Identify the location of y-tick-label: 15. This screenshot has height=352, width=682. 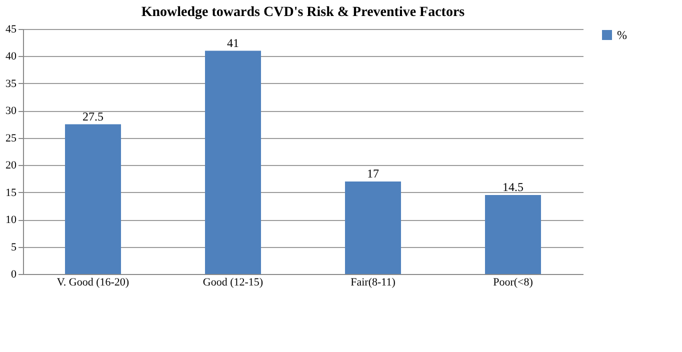
(11, 192).